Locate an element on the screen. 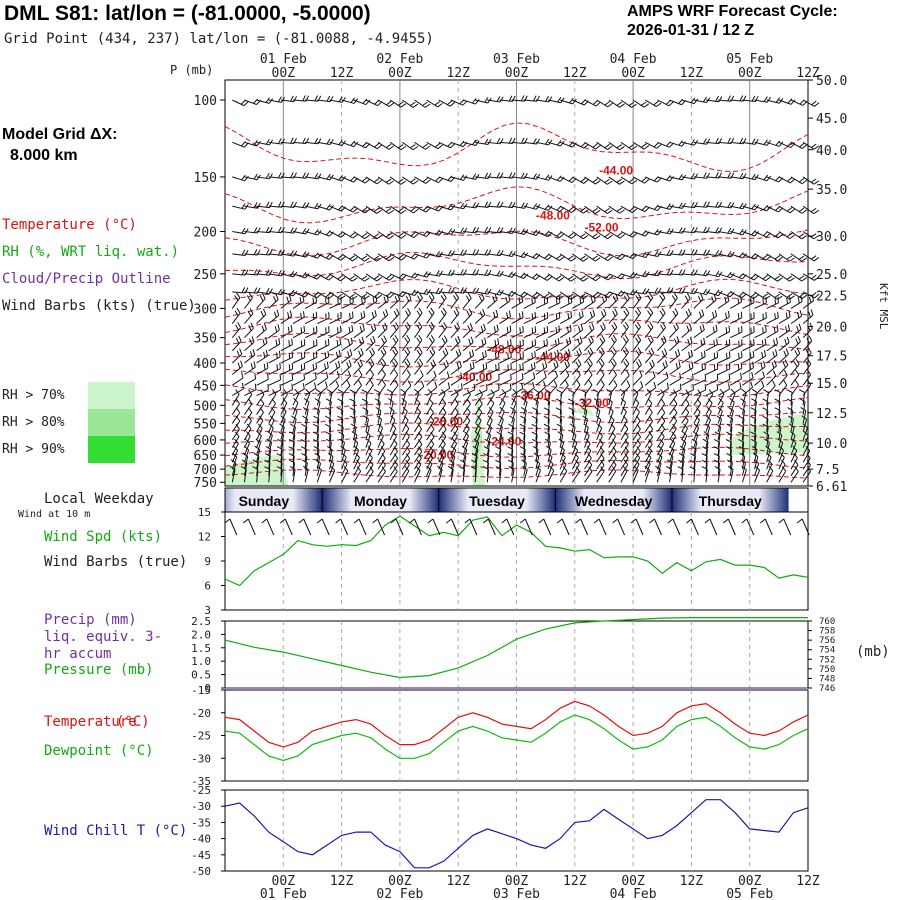 This screenshot has height=900, width=900. surface-wind-barb-flag is located at coordinates (633, 521).